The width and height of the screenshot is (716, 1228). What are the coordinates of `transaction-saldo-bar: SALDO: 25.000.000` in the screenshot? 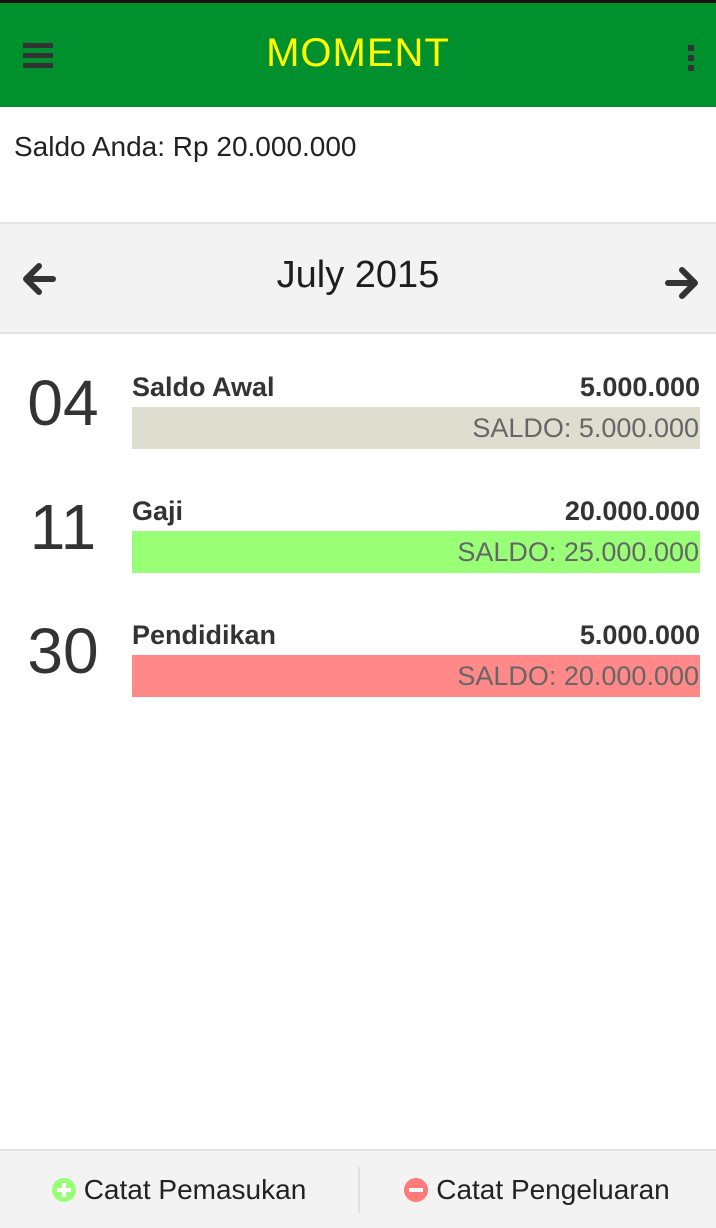 It's located at (416, 552).